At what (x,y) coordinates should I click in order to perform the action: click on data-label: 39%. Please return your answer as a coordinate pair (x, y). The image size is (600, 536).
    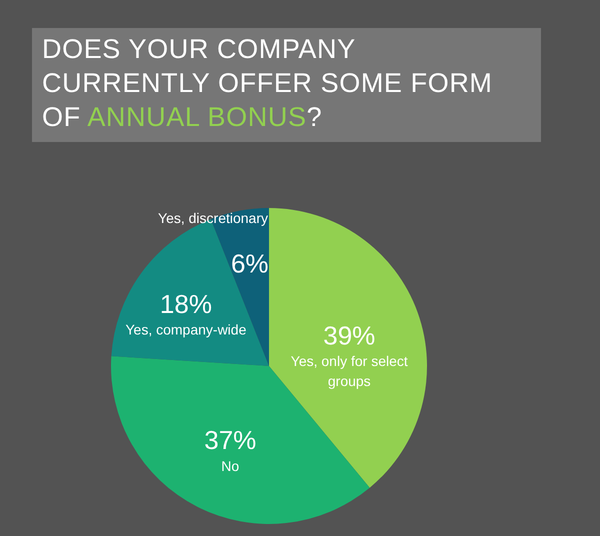
    Looking at the image, I should click on (349, 335).